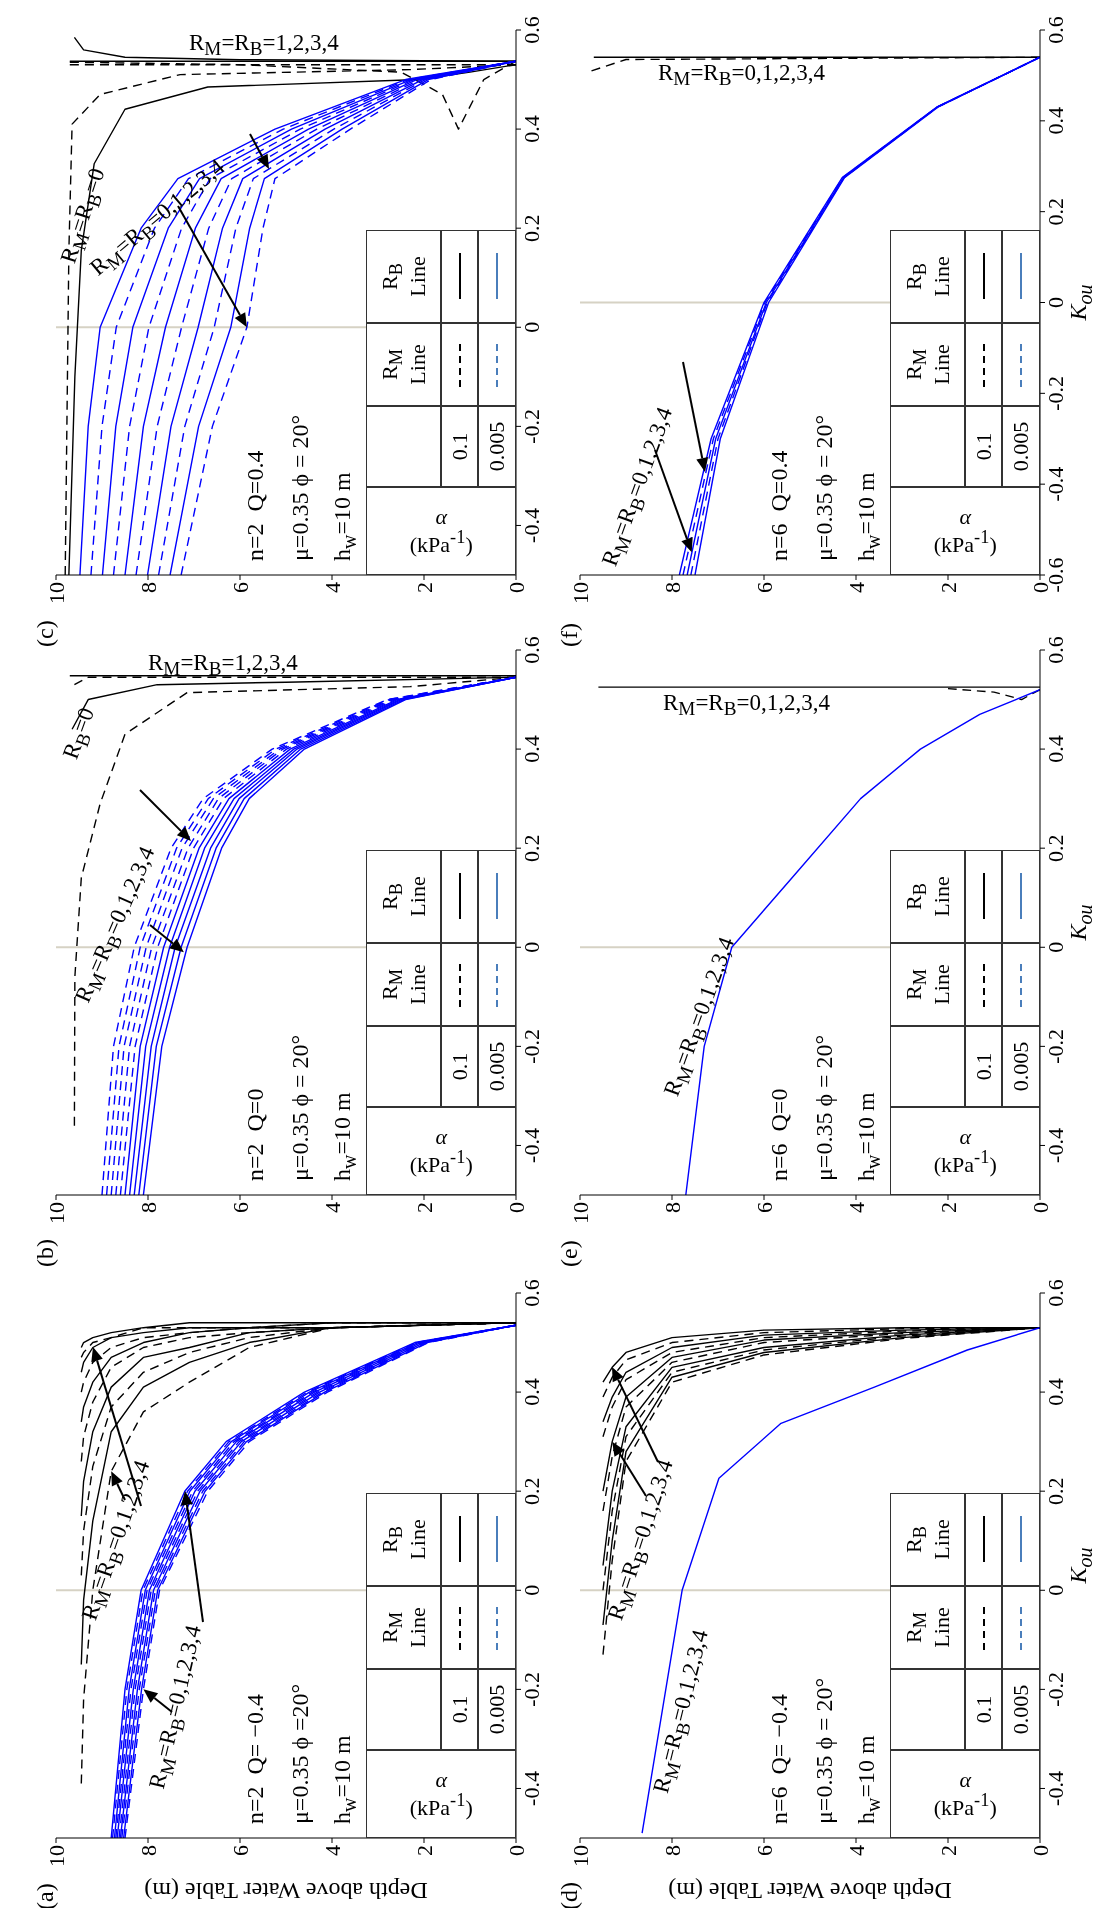  I want to click on annotation: n=2 Q= −0.4, so click(255, 1759).